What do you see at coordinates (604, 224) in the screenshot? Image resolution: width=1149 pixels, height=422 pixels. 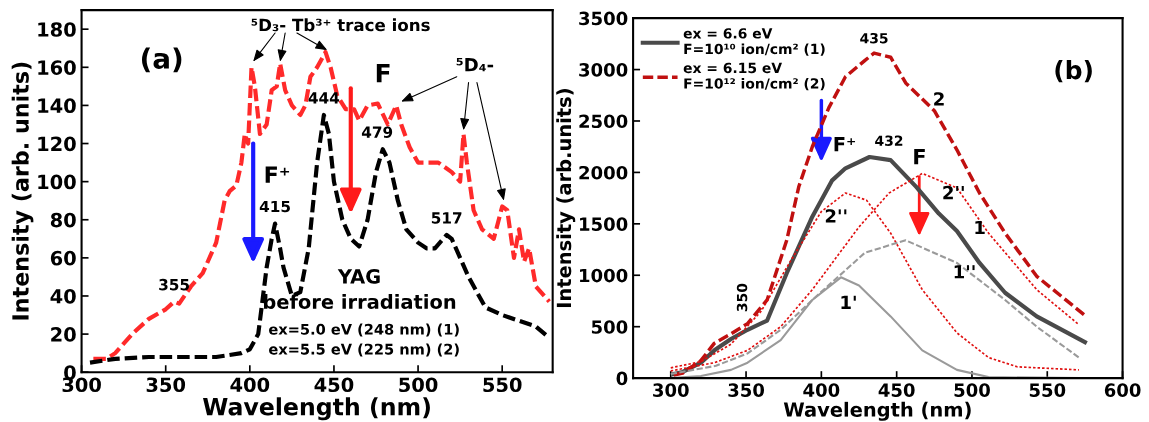 I see `y-tick-label: 1500` at bounding box center [604, 224].